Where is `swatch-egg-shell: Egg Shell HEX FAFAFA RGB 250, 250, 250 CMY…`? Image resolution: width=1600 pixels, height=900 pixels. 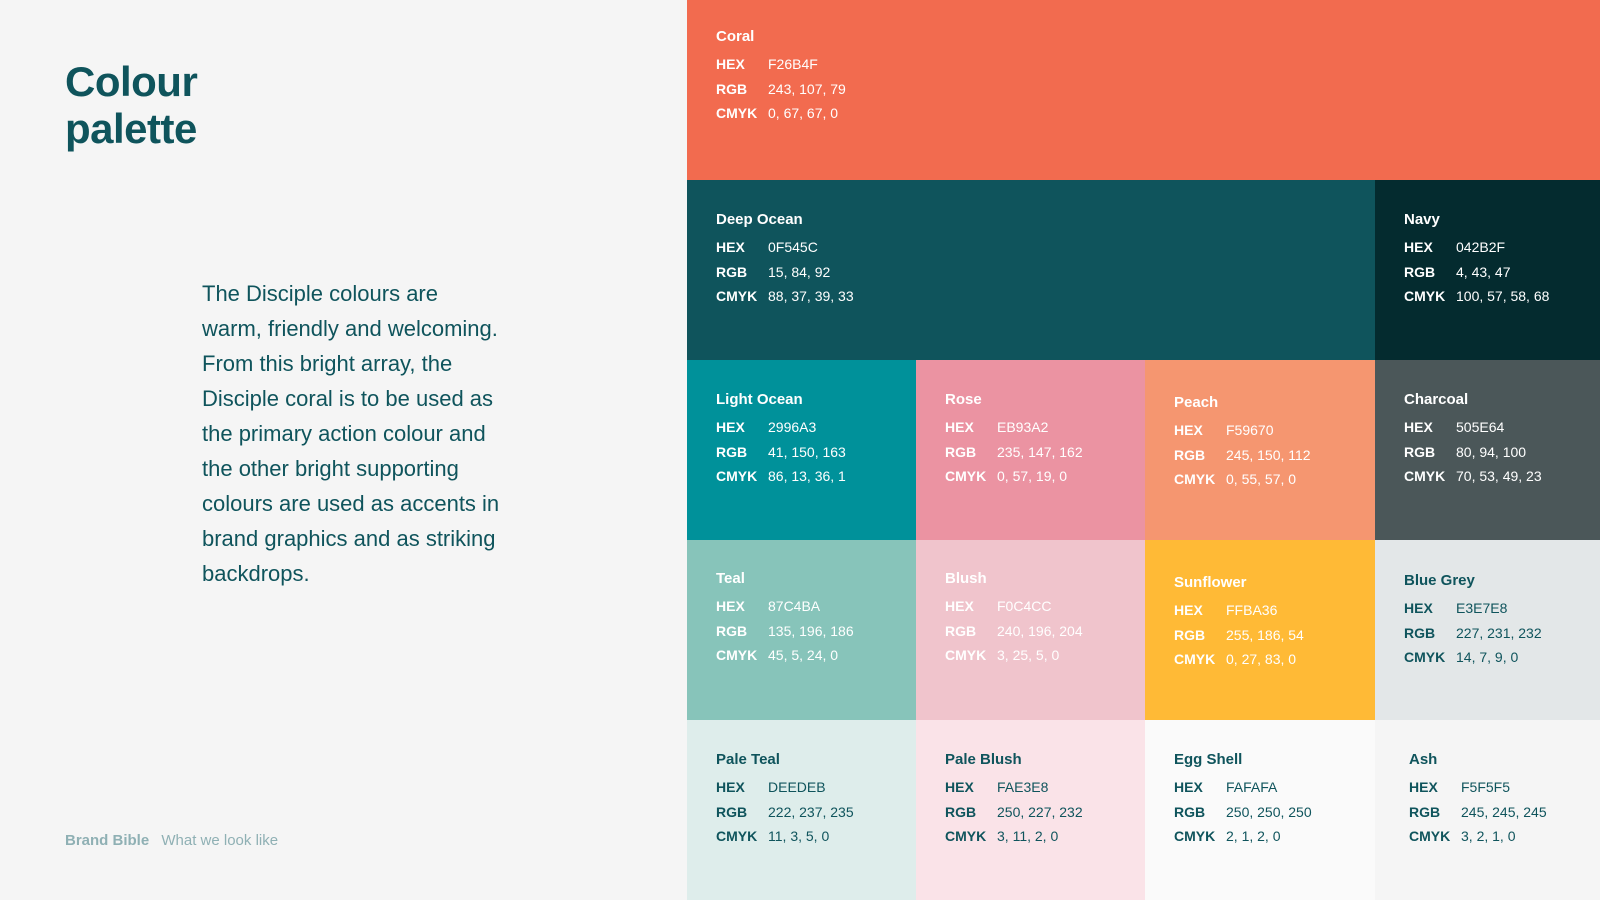 swatch-egg-shell: Egg Shell HEX FAFAFA RGB 250, 250, 250 CMY… is located at coordinates (1260, 810).